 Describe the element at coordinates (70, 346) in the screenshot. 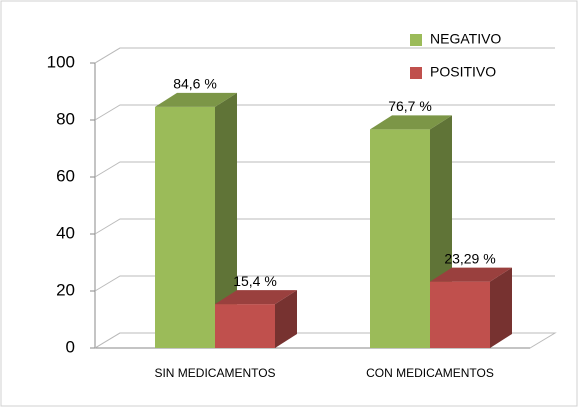

I see `y-tick-label: 0` at that location.